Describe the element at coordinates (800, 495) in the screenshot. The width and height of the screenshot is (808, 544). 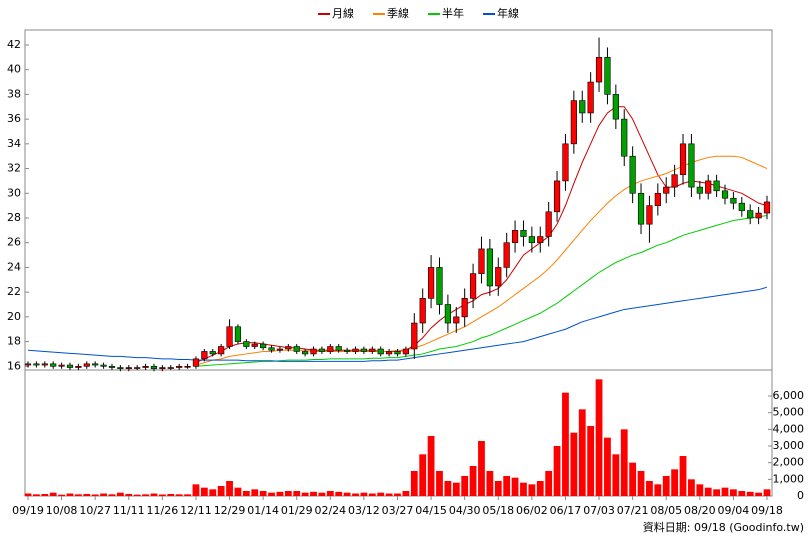
I see `y-tick-label: 0` at that location.